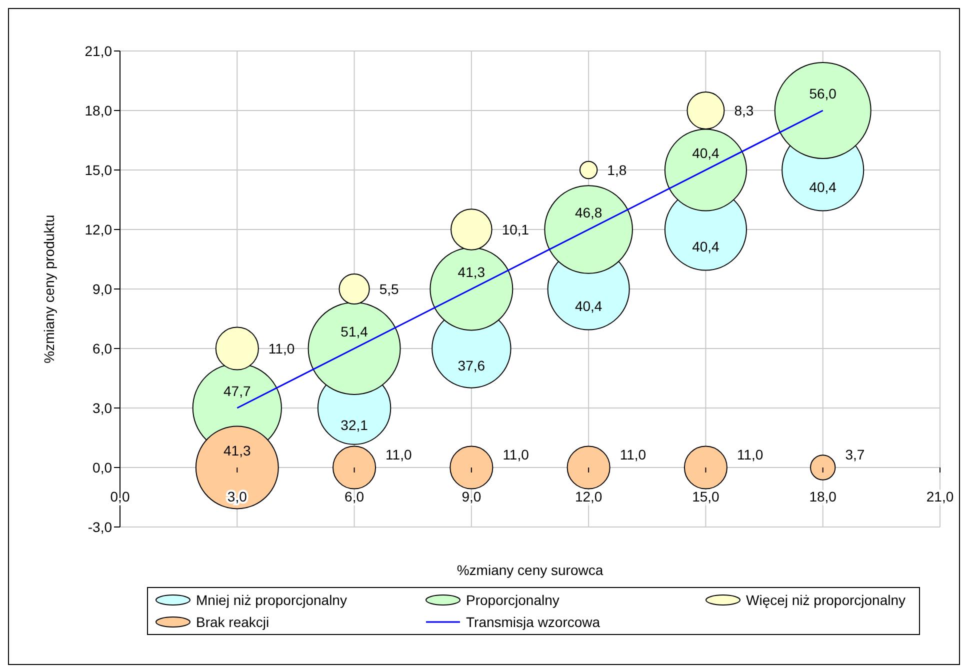  Describe the element at coordinates (472, 496) in the screenshot. I see `x-tick-label: 9,0` at that location.